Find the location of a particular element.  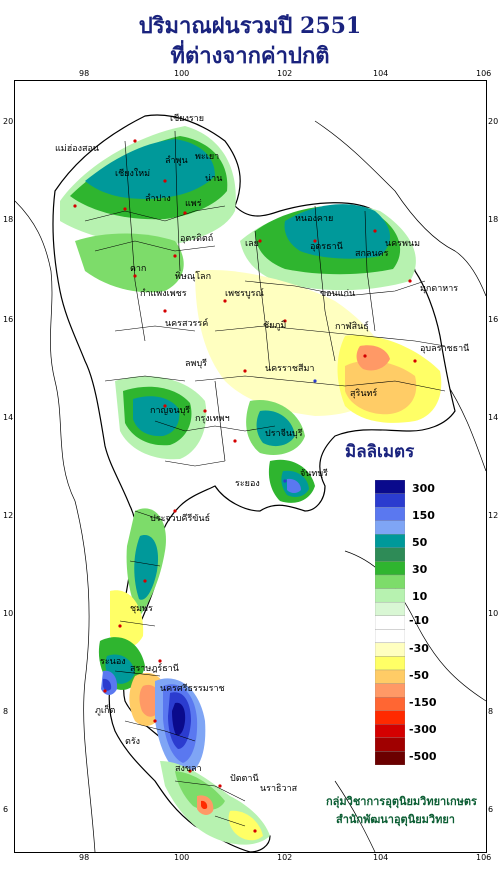

province-label: เชียงราย is located at coordinates (187, 119).